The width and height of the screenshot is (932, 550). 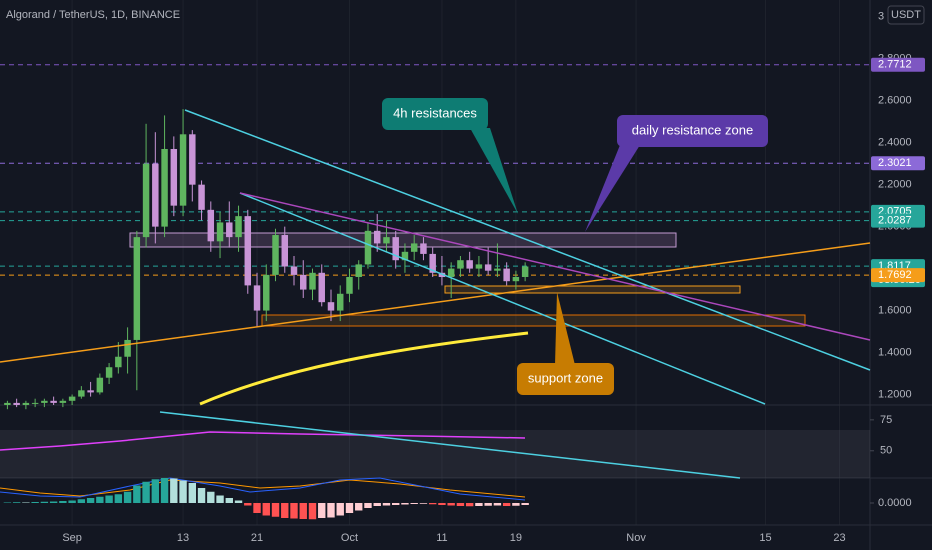 I want to click on y-tick-label: 2.6000, so click(x=895, y=101).